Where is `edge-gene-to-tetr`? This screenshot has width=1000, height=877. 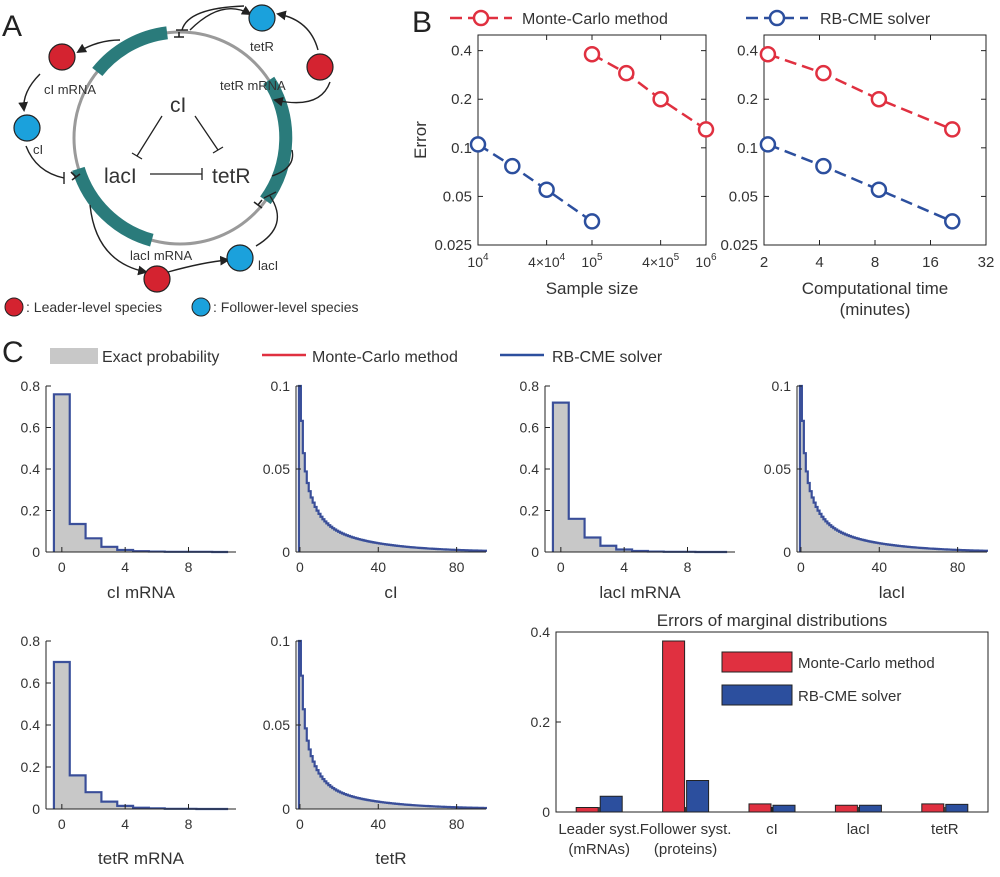 edge-gene-to-tetr is located at coordinates (220, 18).